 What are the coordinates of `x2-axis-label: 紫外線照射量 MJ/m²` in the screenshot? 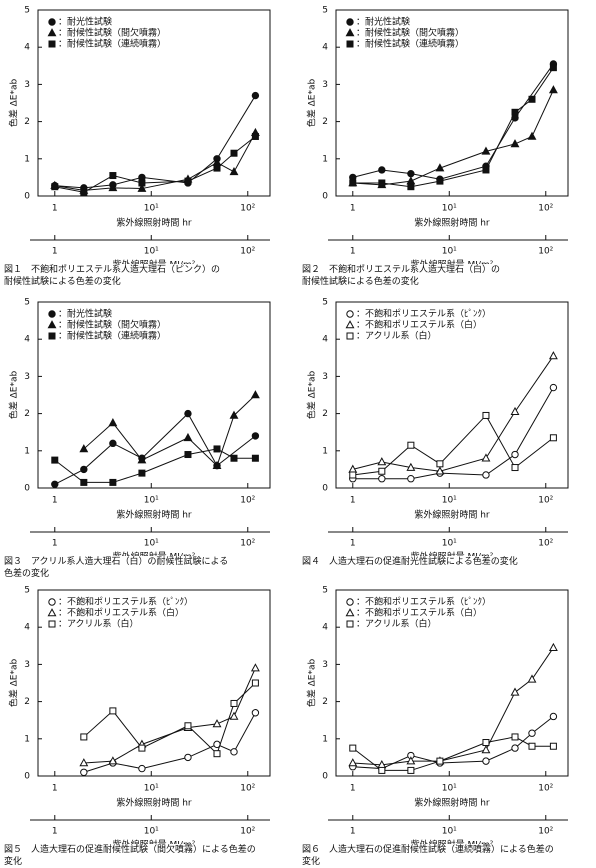 It's located at (452, 842).